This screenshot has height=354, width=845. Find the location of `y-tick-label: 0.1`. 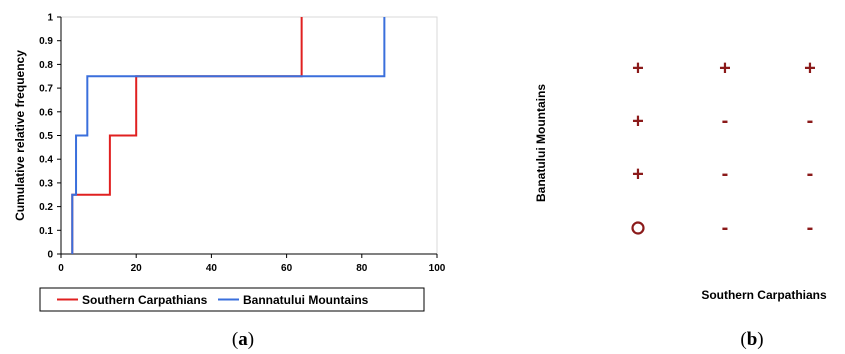

y-tick-label: 0.1 is located at coordinates (46, 231).